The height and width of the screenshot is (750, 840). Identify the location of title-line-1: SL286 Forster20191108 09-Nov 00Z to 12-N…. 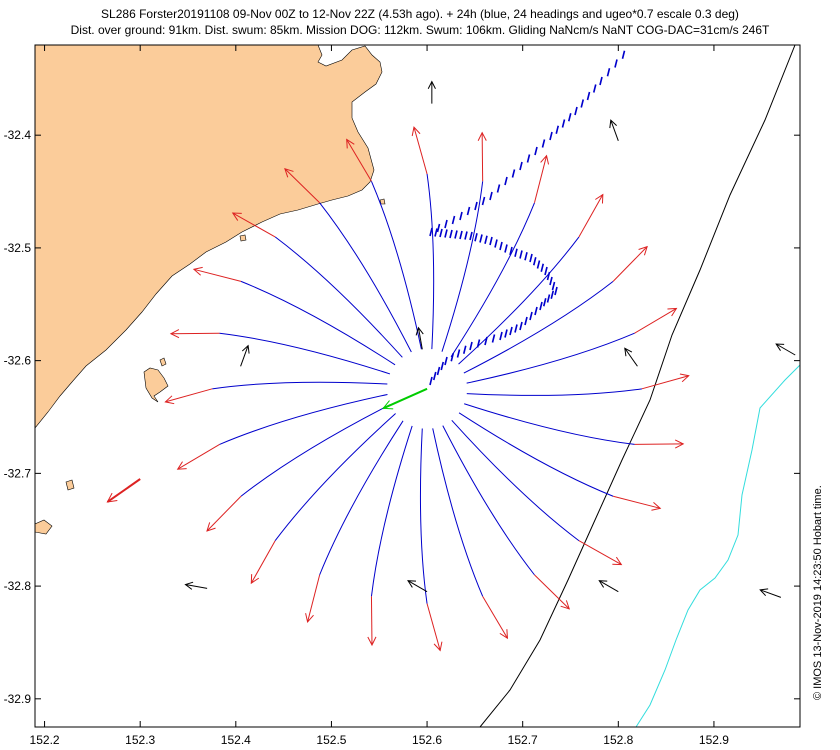
(420, 14).